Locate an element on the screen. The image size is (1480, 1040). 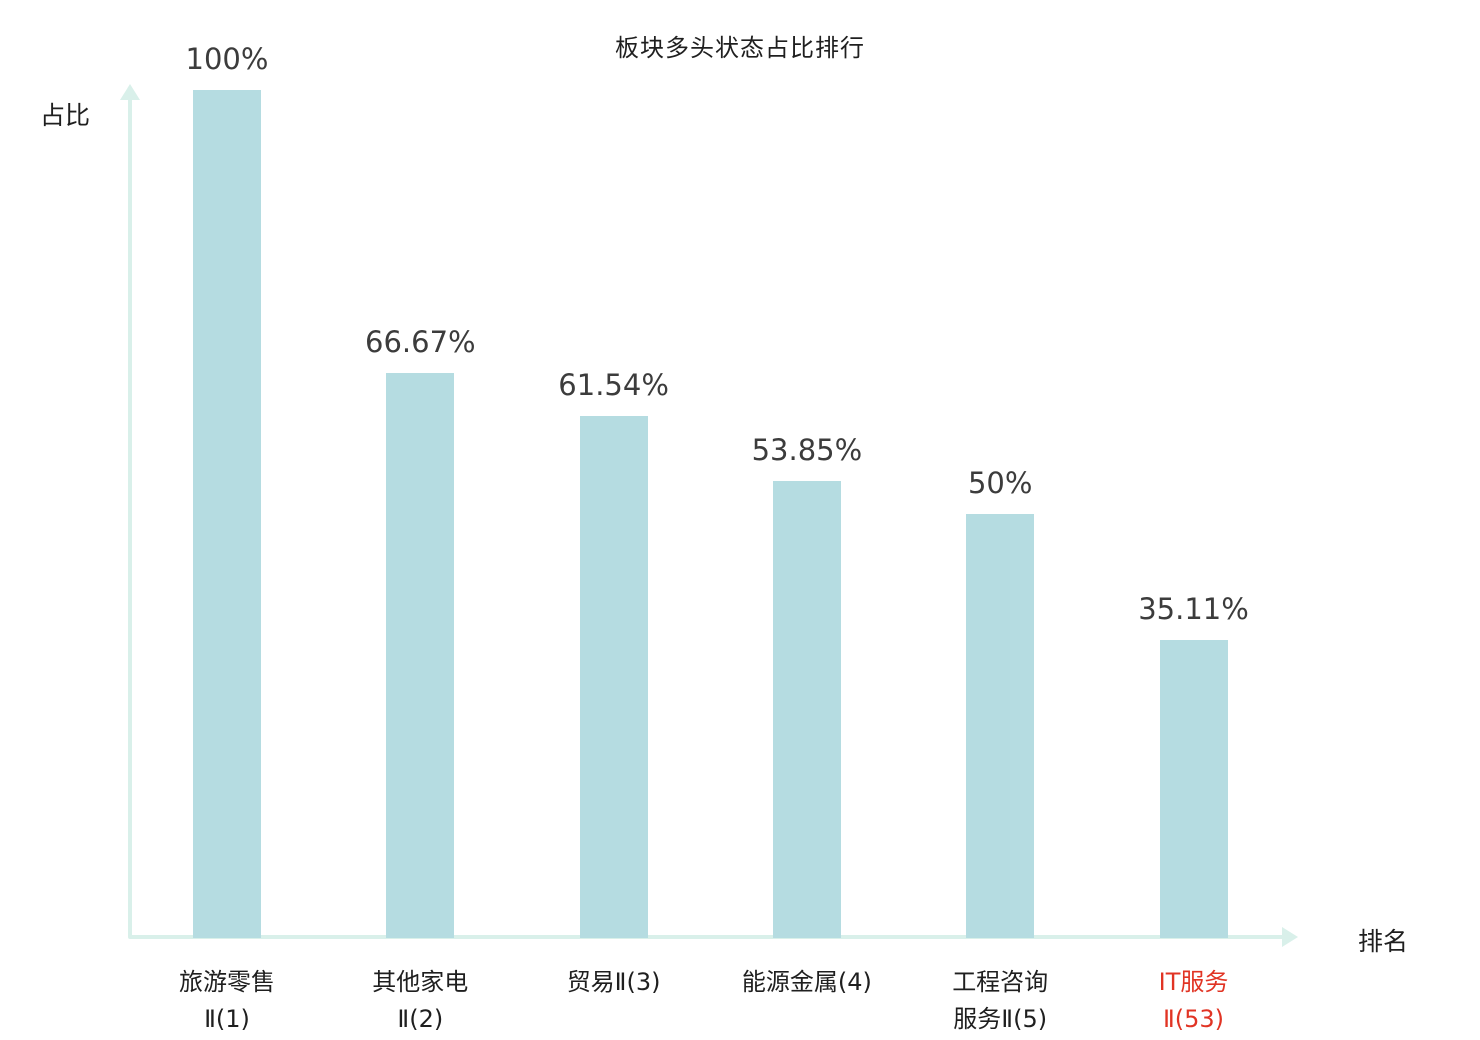
x-axis-line is located at coordinates (706, 937).